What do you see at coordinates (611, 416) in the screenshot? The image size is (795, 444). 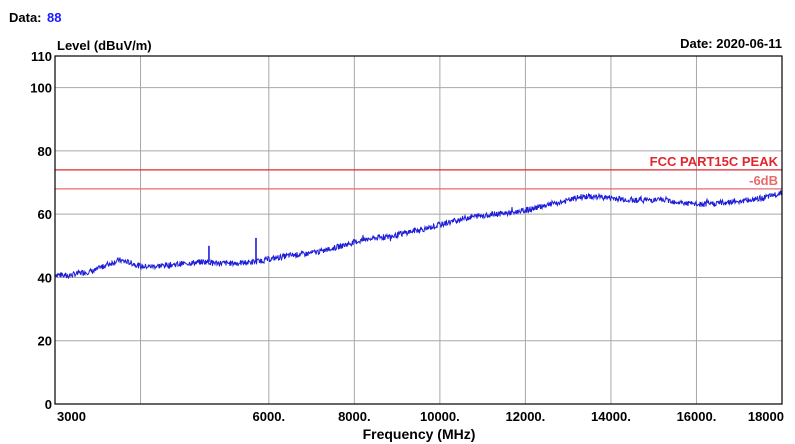 I see `x-tick-label: 14000.` at bounding box center [611, 416].